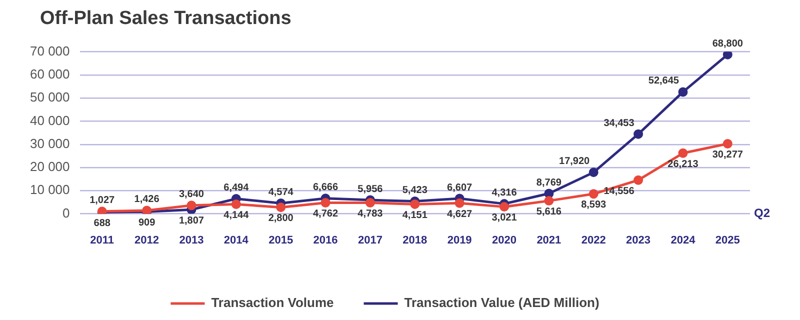 This screenshot has width=800, height=320. Describe the element at coordinates (619, 123) in the screenshot. I see `data-label: 34,453` at that location.